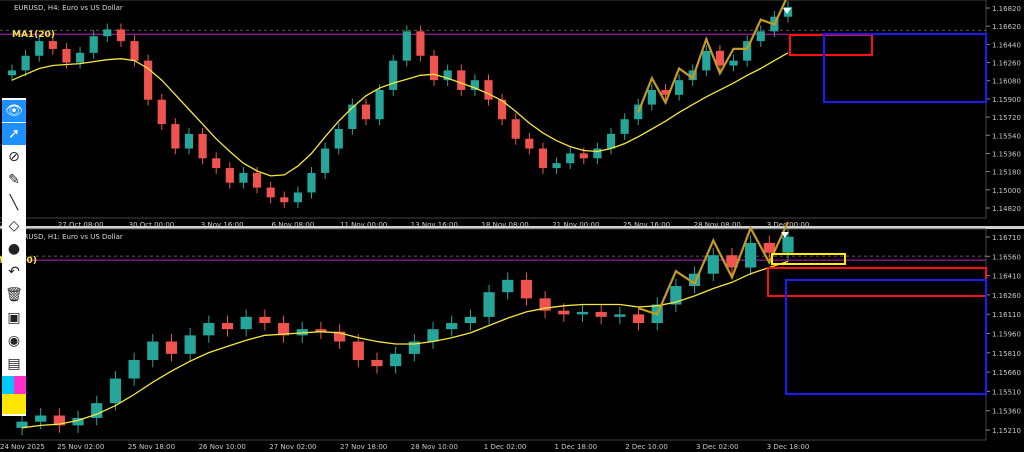  I want to click on y-tick-label: 1.15660, so click(1006, 373).